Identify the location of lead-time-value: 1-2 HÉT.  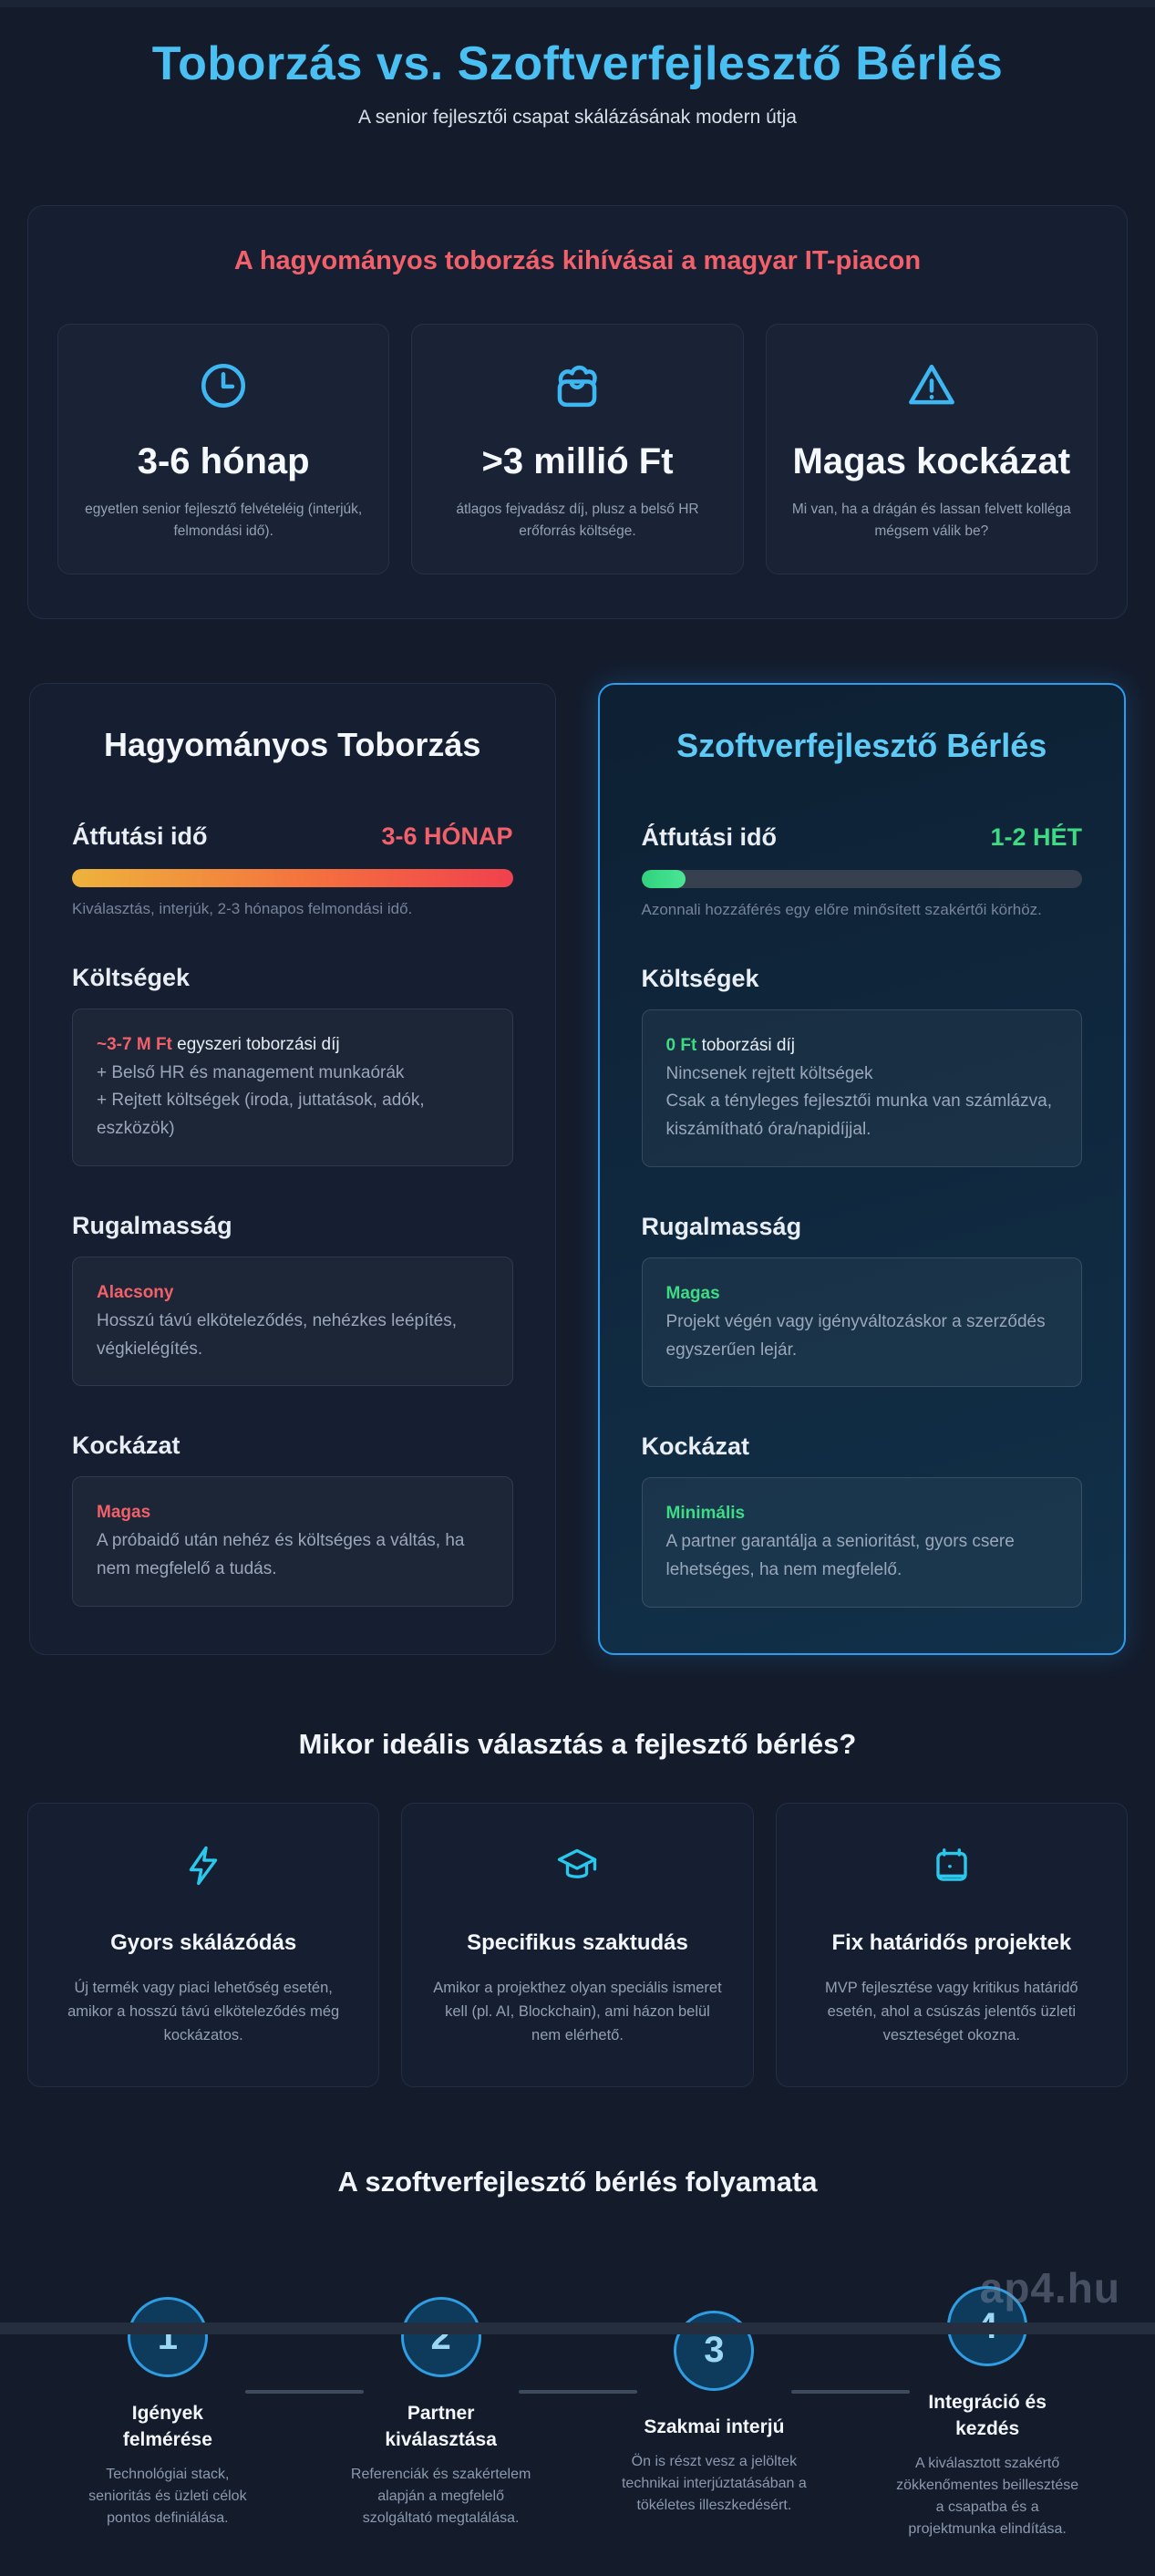
(1036, 836).